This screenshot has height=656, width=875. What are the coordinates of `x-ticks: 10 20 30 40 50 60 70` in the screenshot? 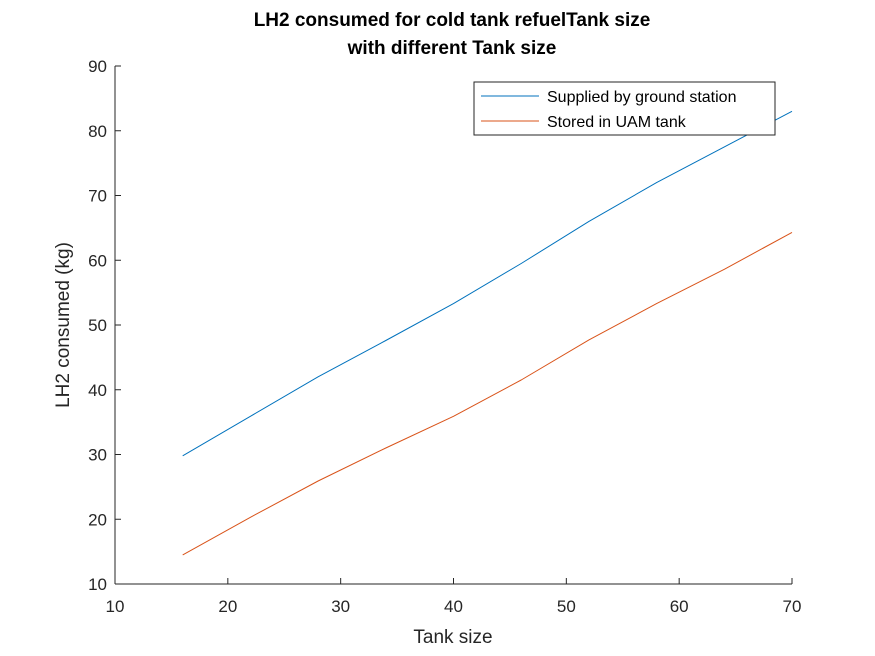 It's located at (454, 597).